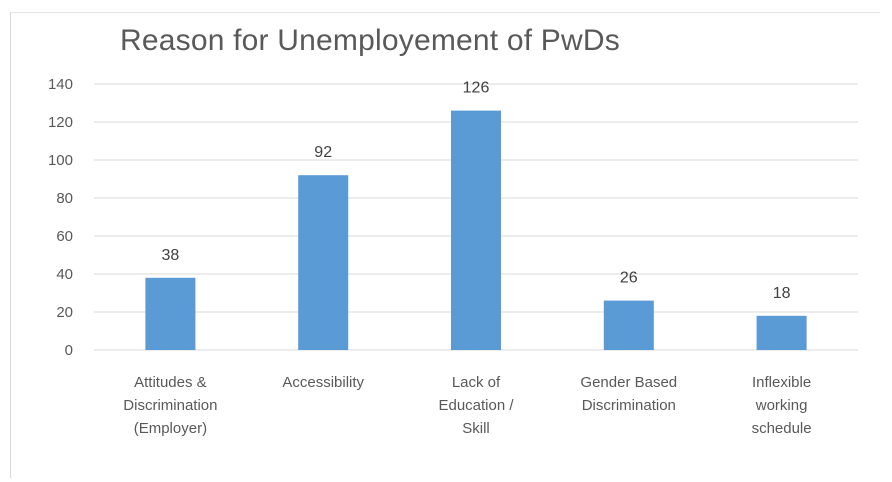 Image resolution: width=892 pixels, height=482 pixels. I want to click on data-label: 26, so click(629, 278).